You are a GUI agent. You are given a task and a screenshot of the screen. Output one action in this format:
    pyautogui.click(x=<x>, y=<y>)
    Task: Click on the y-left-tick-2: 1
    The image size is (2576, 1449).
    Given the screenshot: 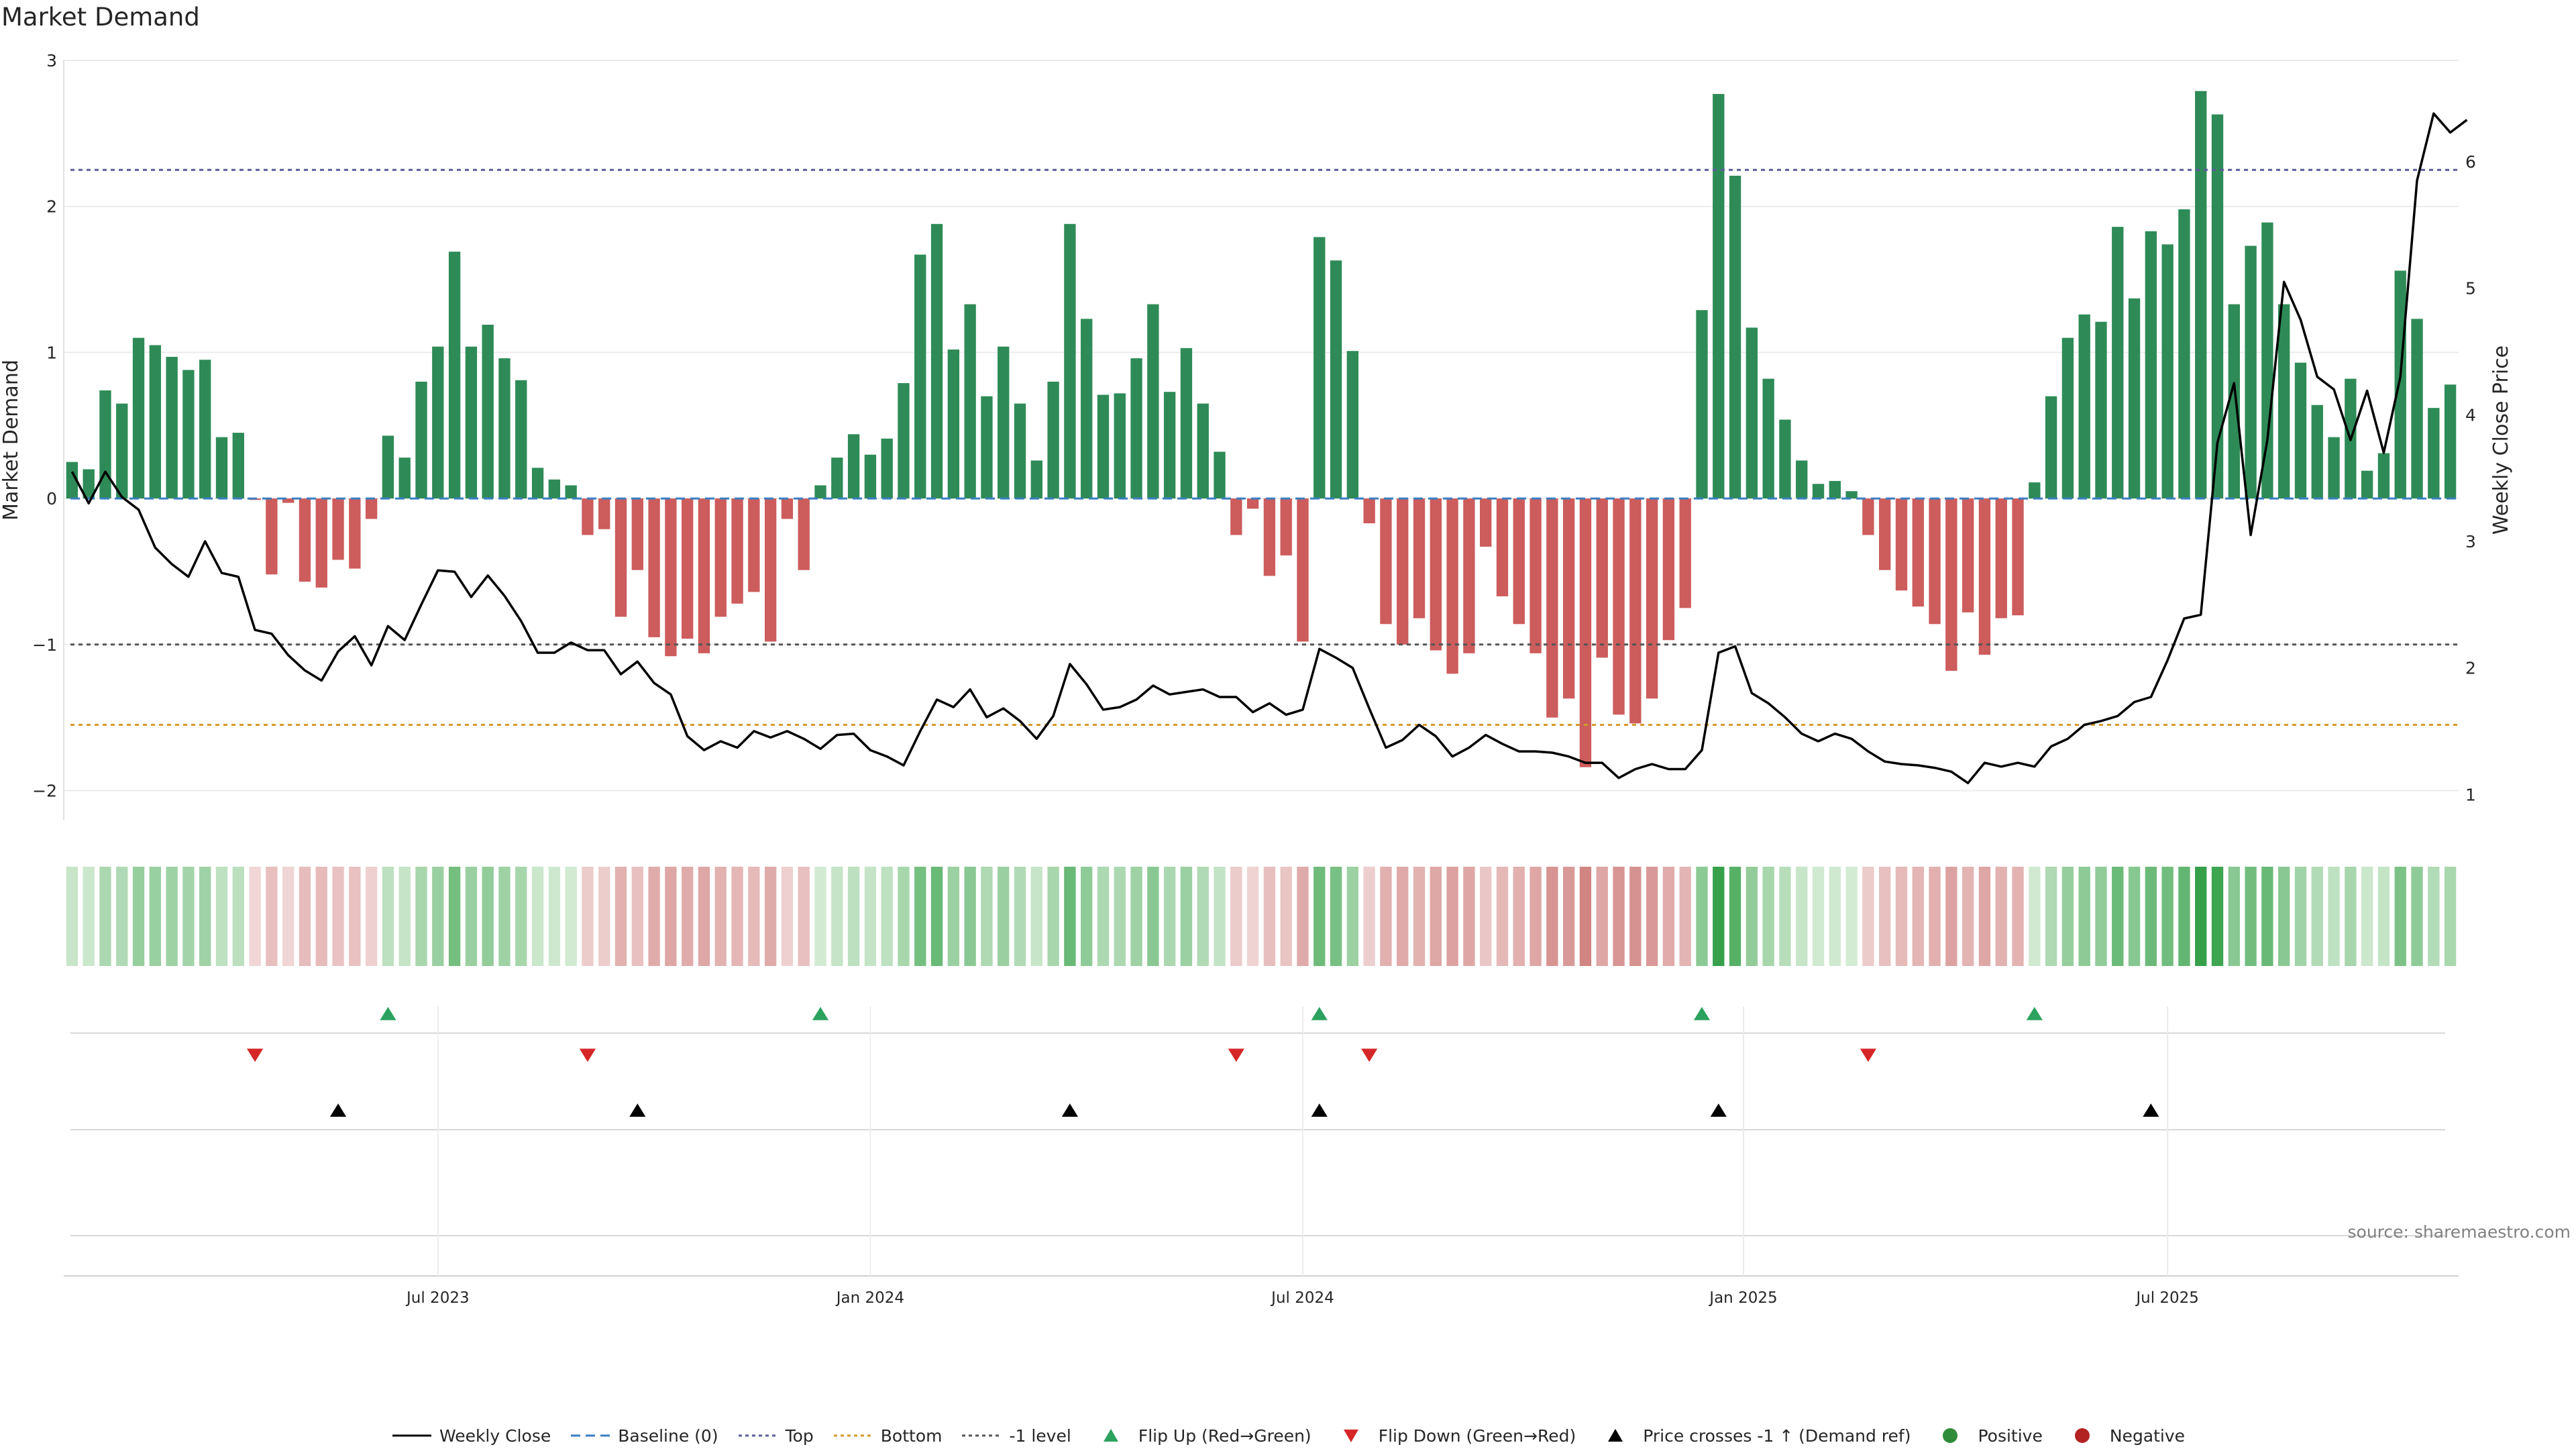 What is the action you would take?
    pyautogui.click(x=51, y=352)
    